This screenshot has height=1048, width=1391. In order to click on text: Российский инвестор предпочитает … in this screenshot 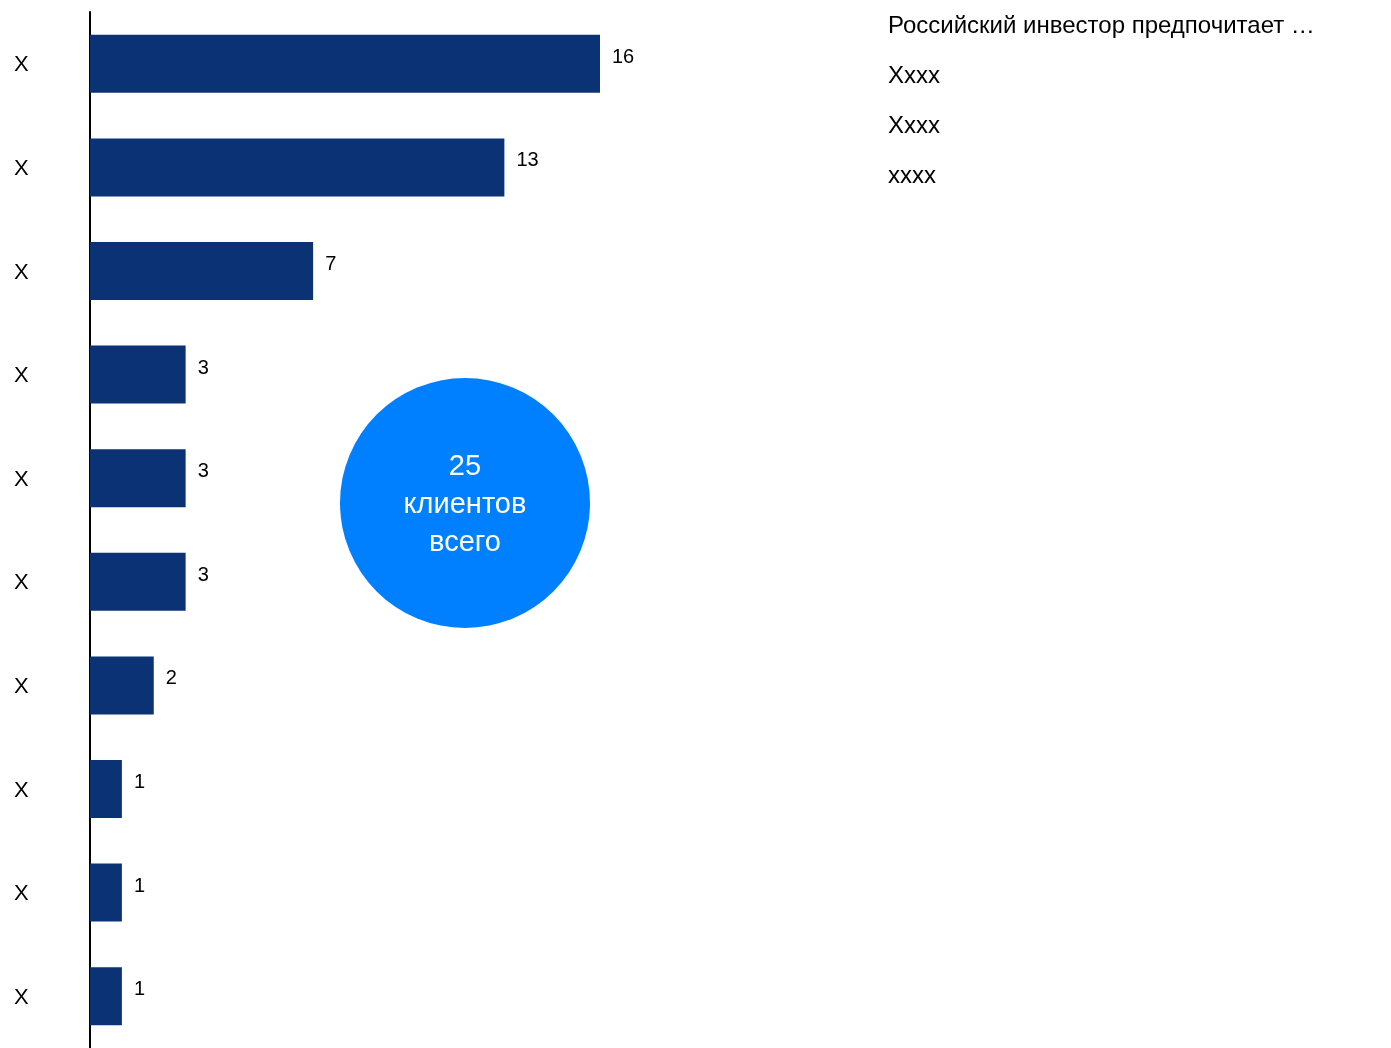, I will do `click(1101, 24)`.